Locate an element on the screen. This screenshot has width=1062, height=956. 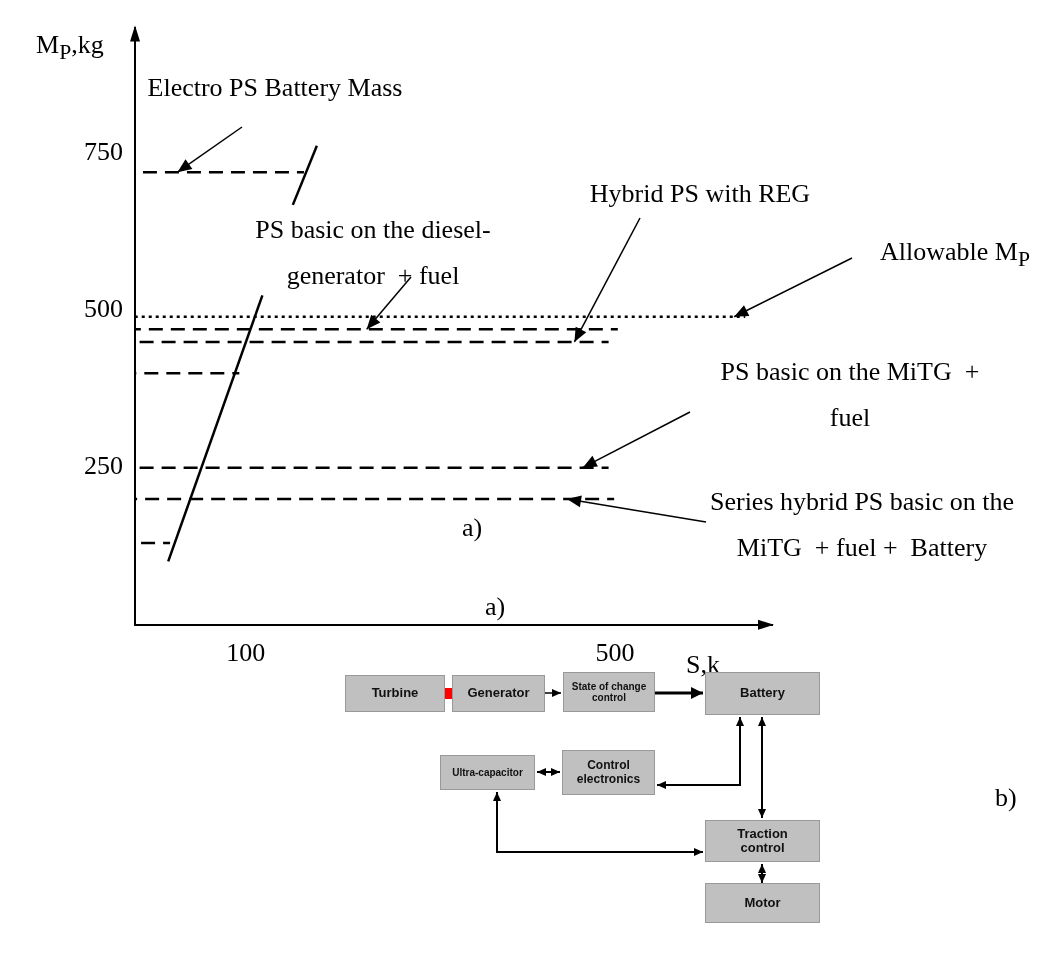
annotation: PS basic on the diesel-generator + fuel is located at coordinates (373, 253).